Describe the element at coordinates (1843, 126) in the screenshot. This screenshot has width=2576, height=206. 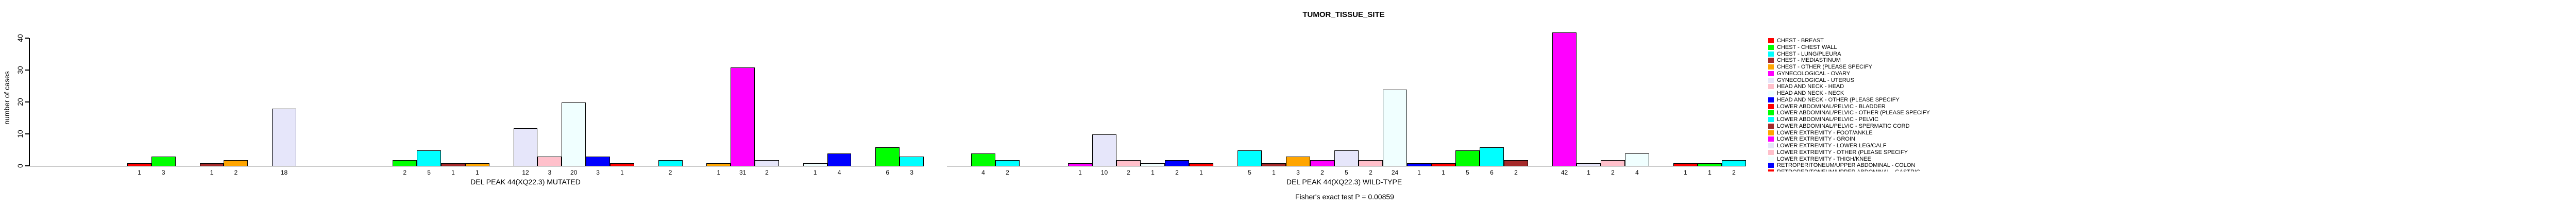
I see `legend-label: LOWER ABDOMINAL/PELVIC - SPERMATIC CORD` at that location.